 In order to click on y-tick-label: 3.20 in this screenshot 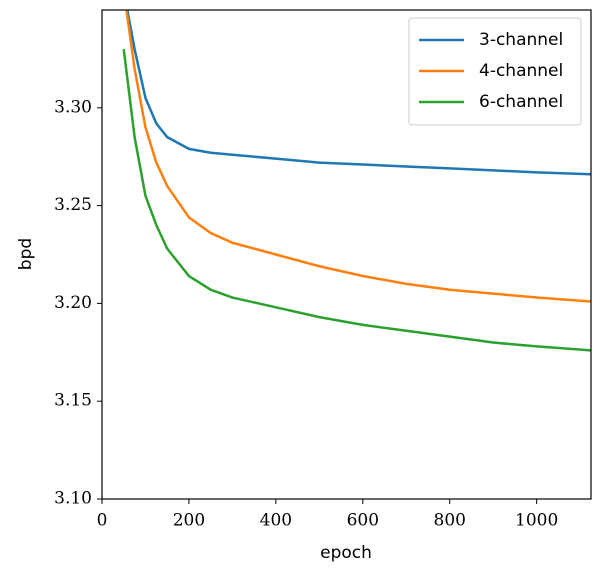, I will do `click(73, 303)`.